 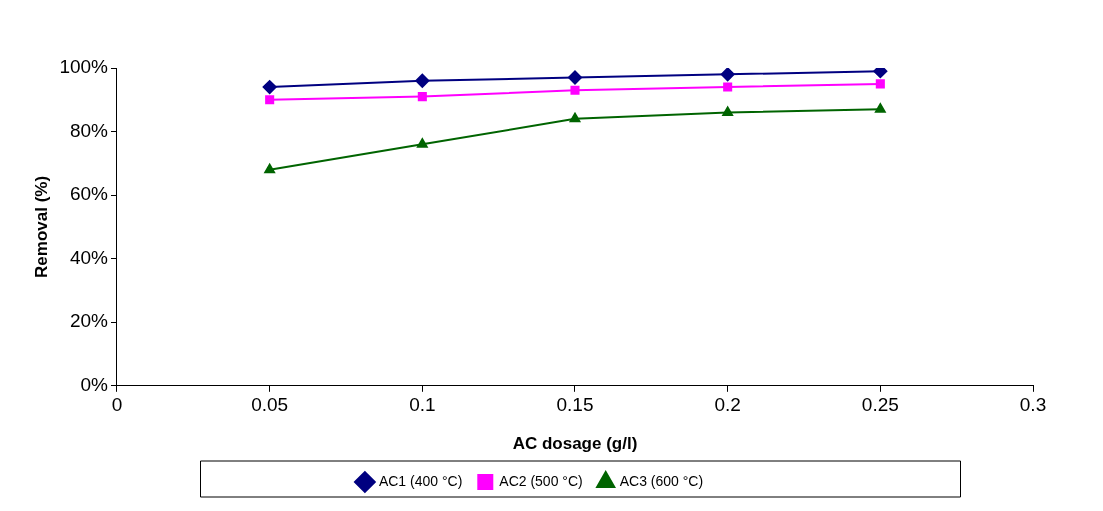 I want to click on x-tick-label: 0.2, so click(x=727, y=405).